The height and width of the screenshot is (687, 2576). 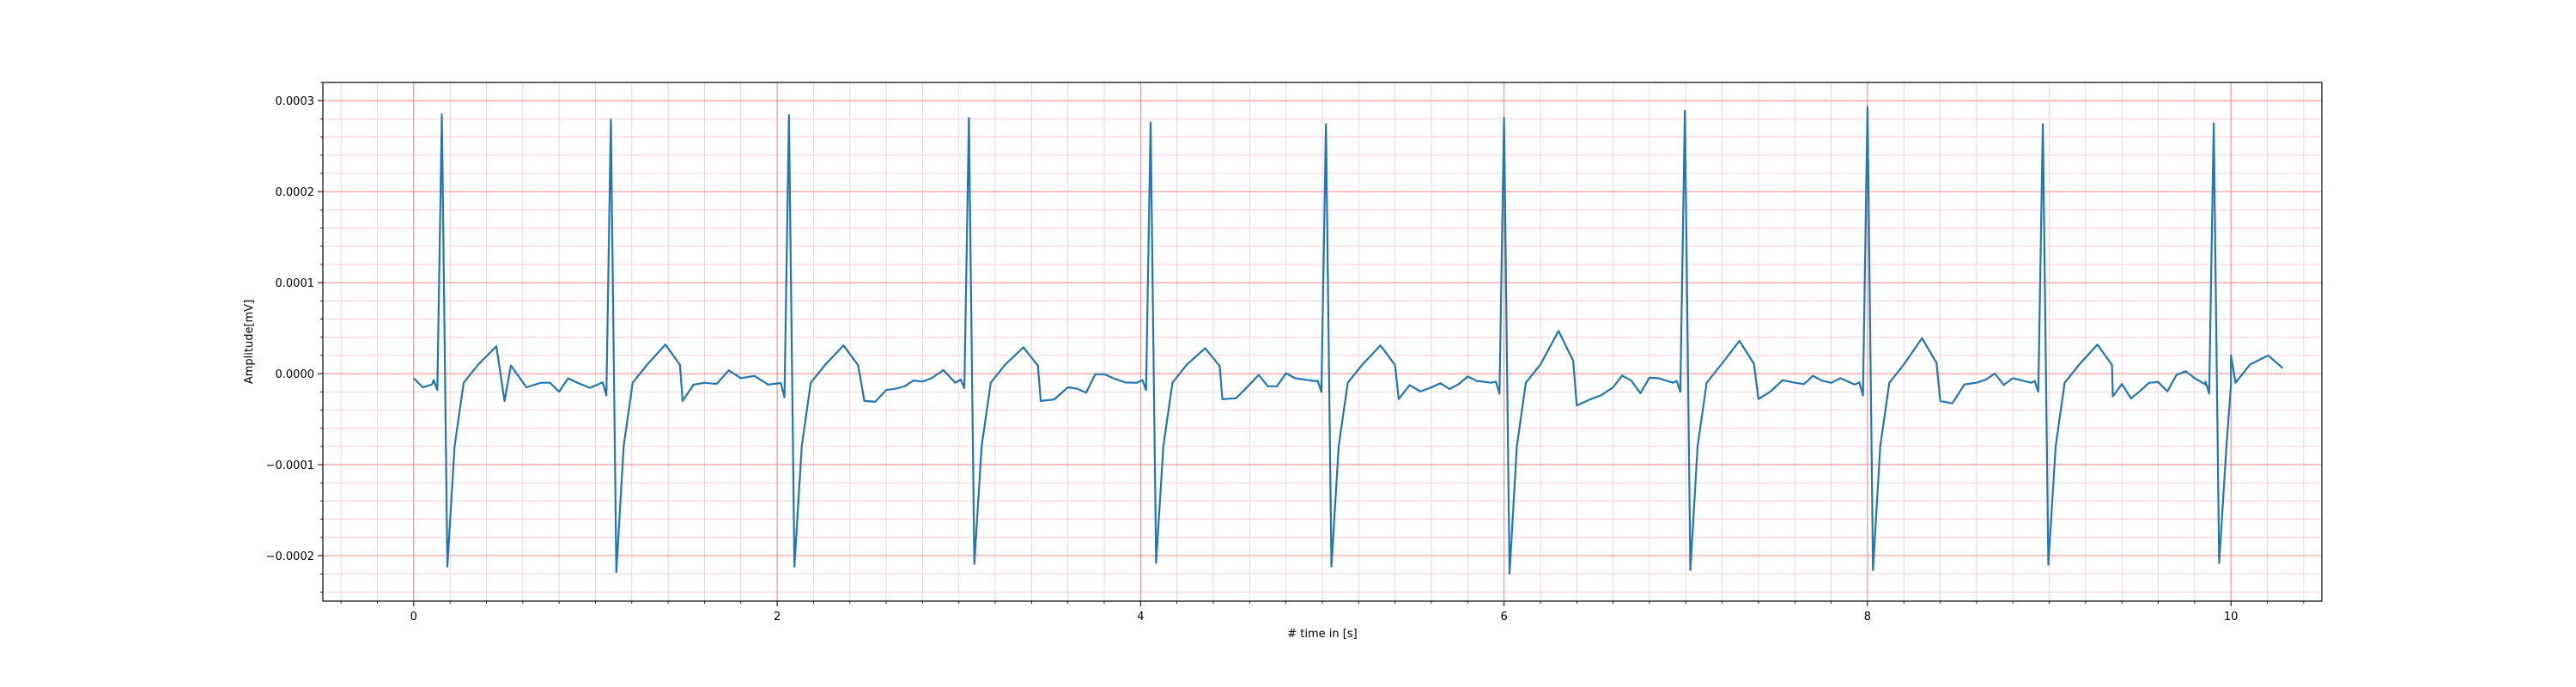 What do you see at coordinates (1867, 617) in the screenshot?
I see `x-tick-label: 8` at bounding box center [1867, 617].